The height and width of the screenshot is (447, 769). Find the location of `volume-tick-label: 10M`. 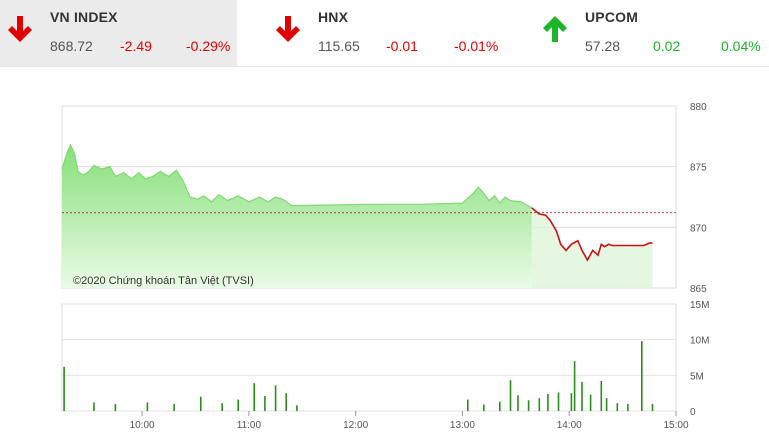

volume-tick-label: 10M is located at coordinates (699, 341).